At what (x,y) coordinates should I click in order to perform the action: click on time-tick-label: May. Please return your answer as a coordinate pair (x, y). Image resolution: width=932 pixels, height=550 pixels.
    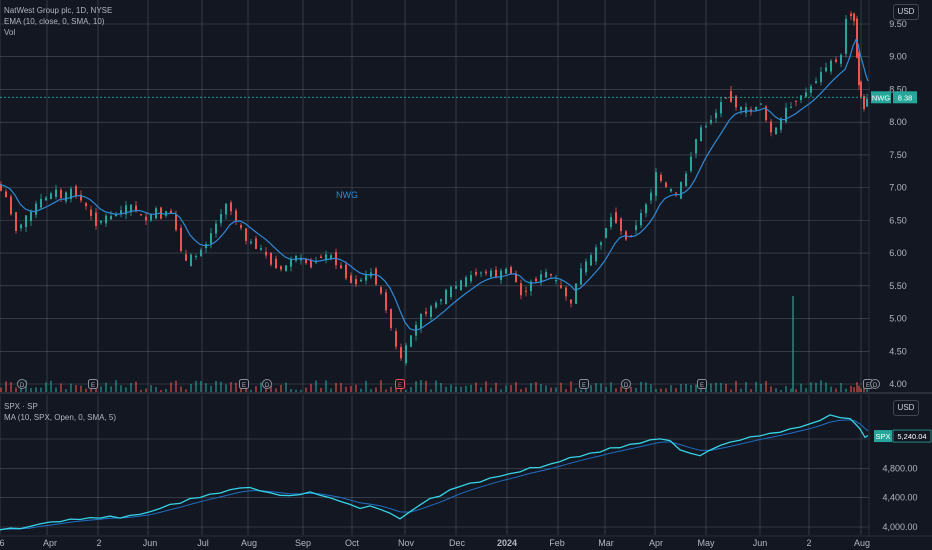
    Looking at the image, I should click on (706, 543).